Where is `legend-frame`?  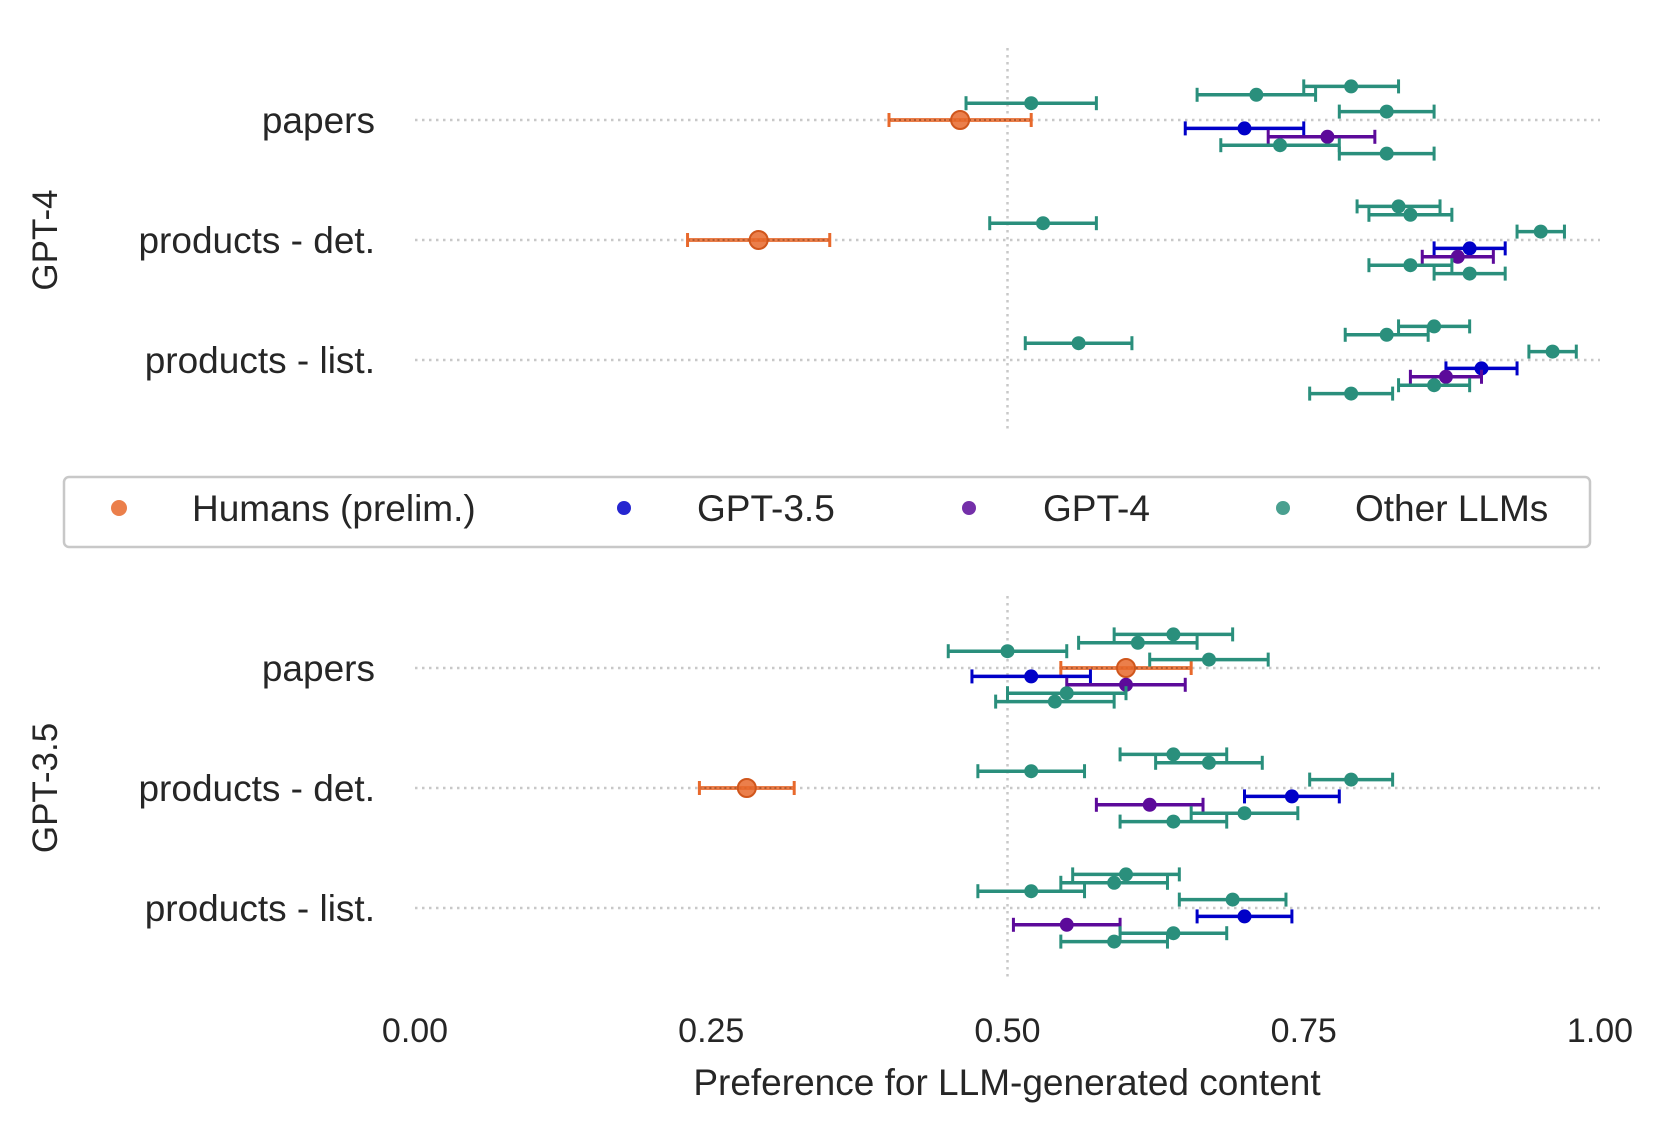
legend-frame is located at coordinates (827, 512).